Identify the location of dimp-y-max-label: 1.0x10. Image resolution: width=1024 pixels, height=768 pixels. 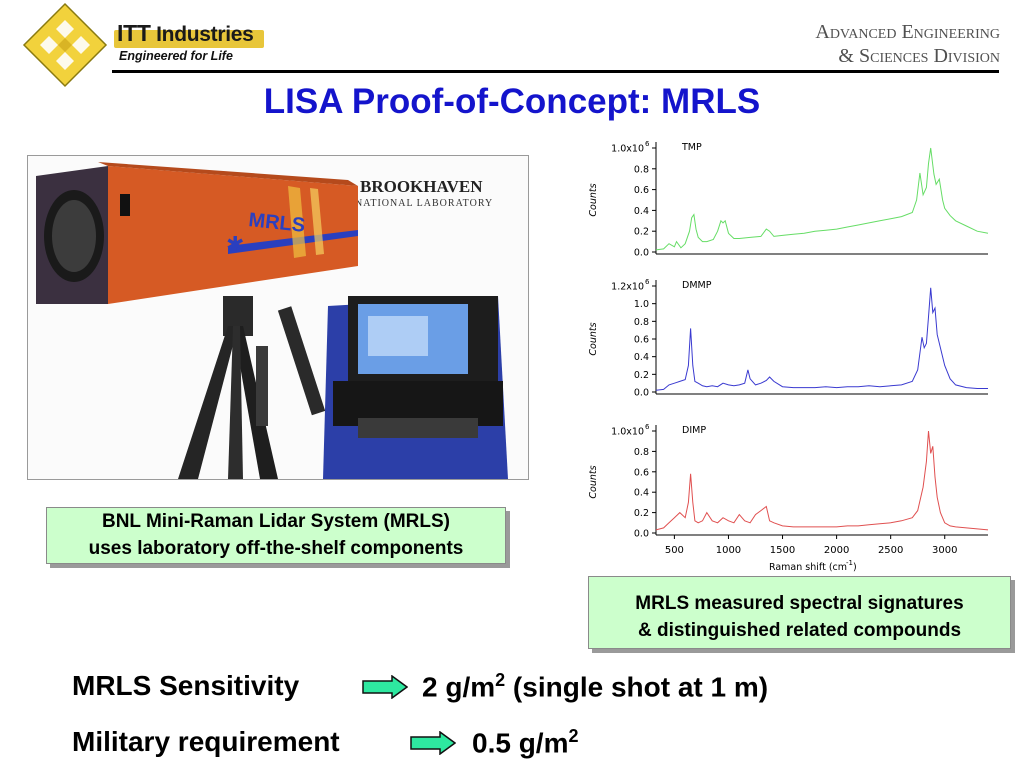
(627, 432).